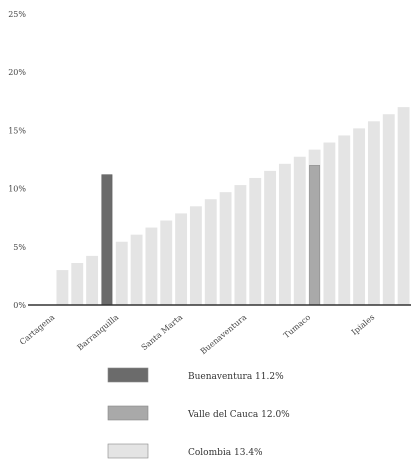 This screenshot has width=411, height=460. What do you see at coordinates (270, 237) in the screenshot?
I see `bar-ibagué` at bounding box center [270, 237].